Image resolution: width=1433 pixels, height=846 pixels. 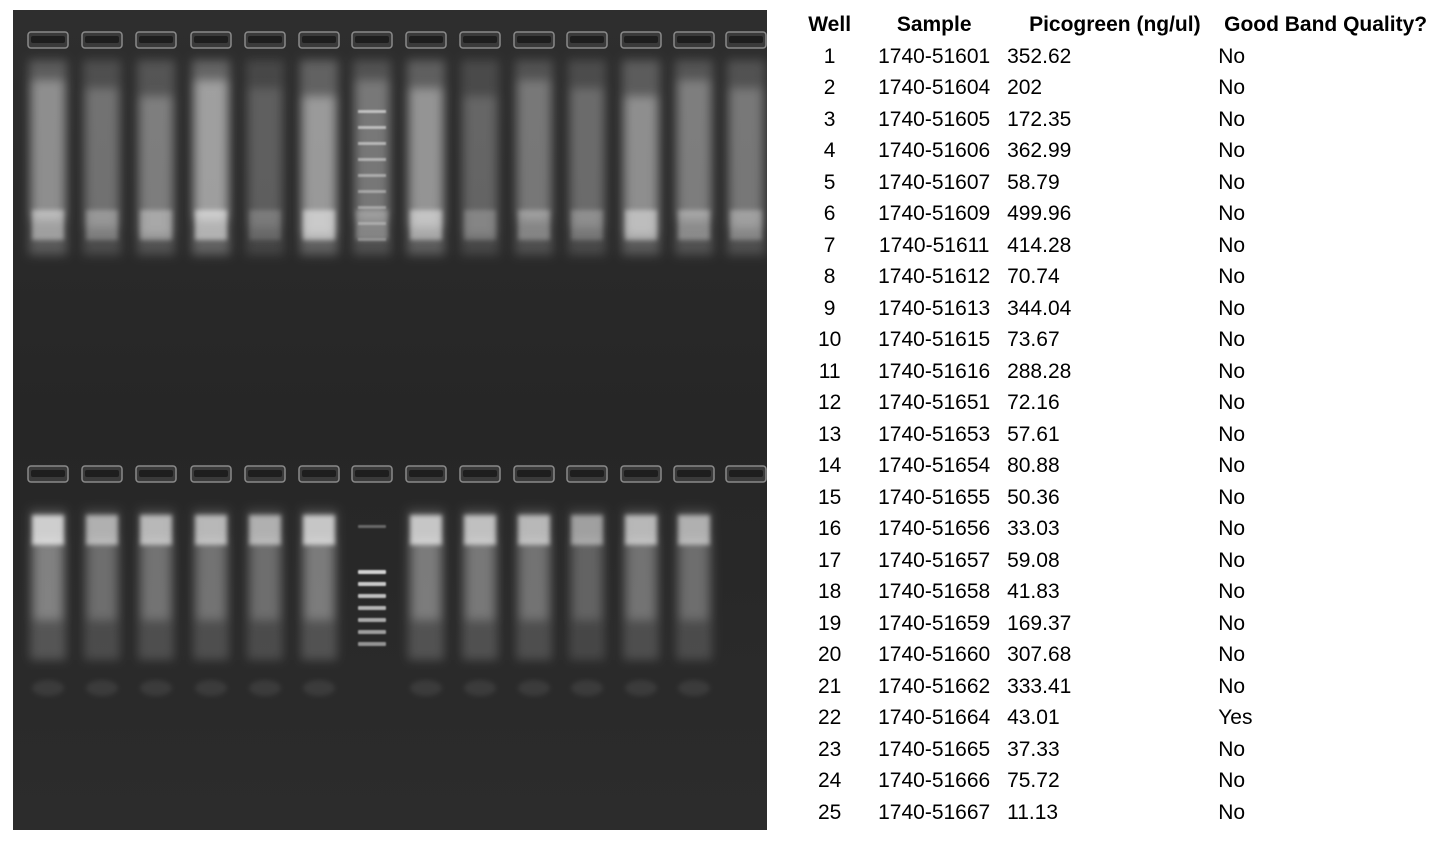 I want to click on table-row: 8 1740-51612 70.74 No, so click(x=1114, y=277).